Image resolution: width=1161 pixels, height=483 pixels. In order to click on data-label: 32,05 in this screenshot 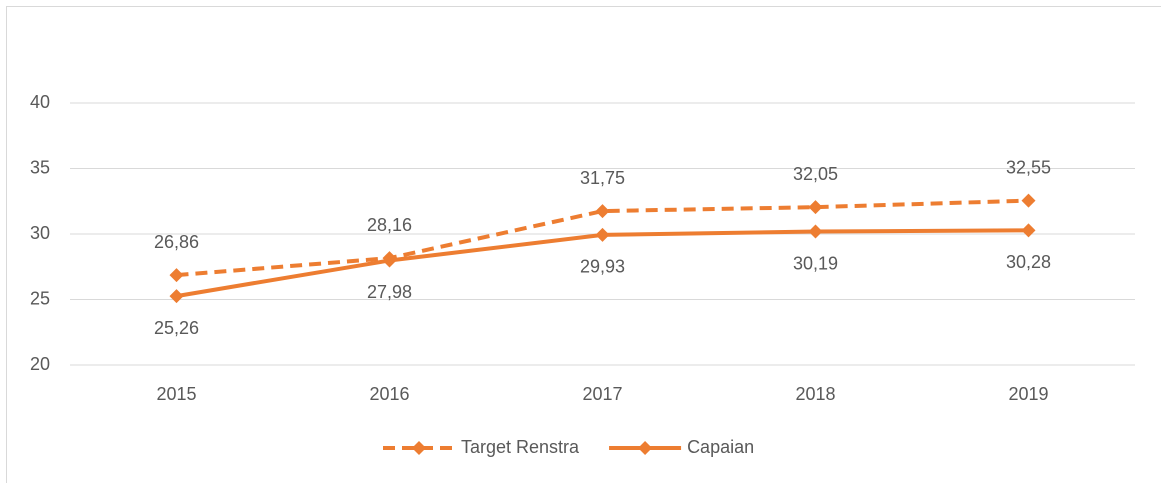, I will do `click(815, 174)`.